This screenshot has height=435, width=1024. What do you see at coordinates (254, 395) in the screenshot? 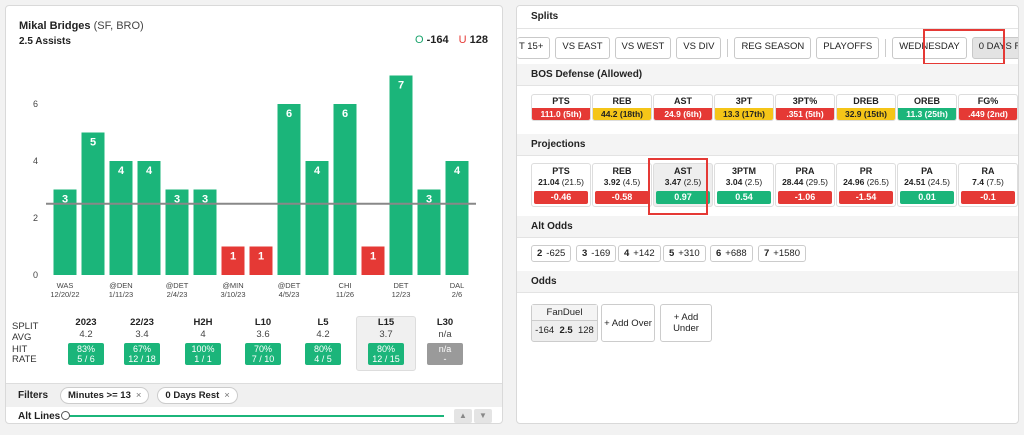
I see `filters-bar: Filters Minutes >= 13 × 0 Days Rest ×` at bounding box center [254, 395].